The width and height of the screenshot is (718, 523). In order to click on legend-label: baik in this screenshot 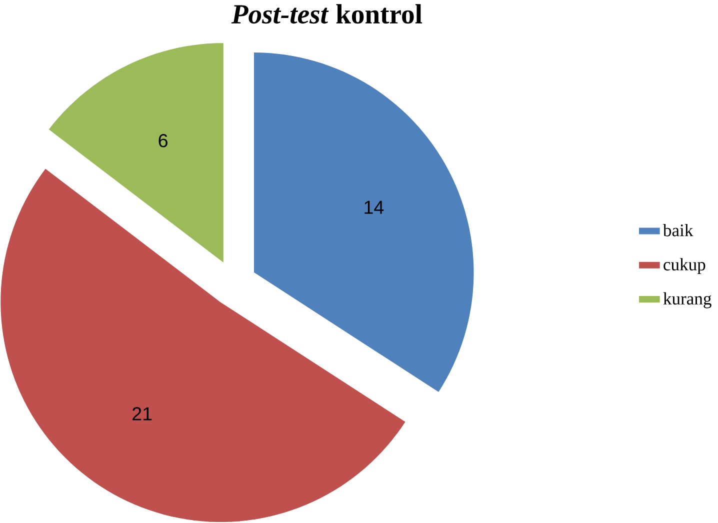, I will do `click(678, 230)`.